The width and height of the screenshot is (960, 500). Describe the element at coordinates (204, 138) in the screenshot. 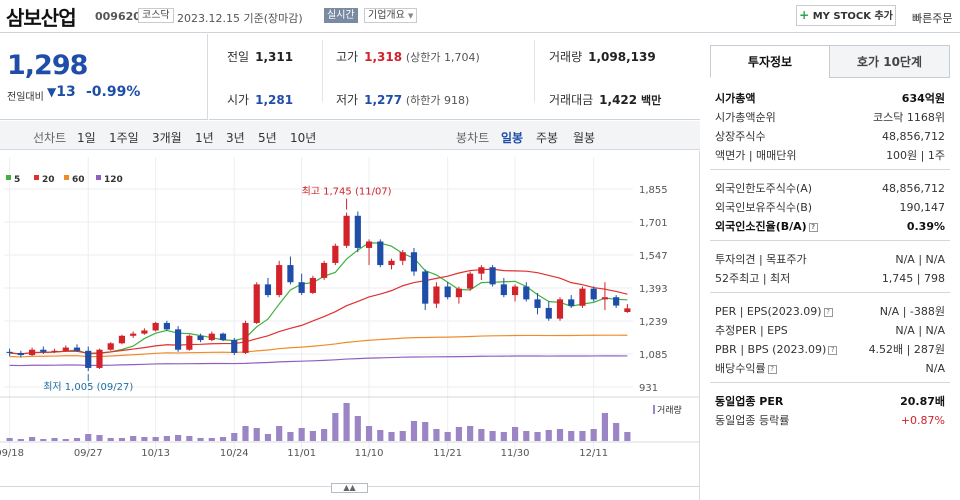

I see `period-1y: 1년` at that location.